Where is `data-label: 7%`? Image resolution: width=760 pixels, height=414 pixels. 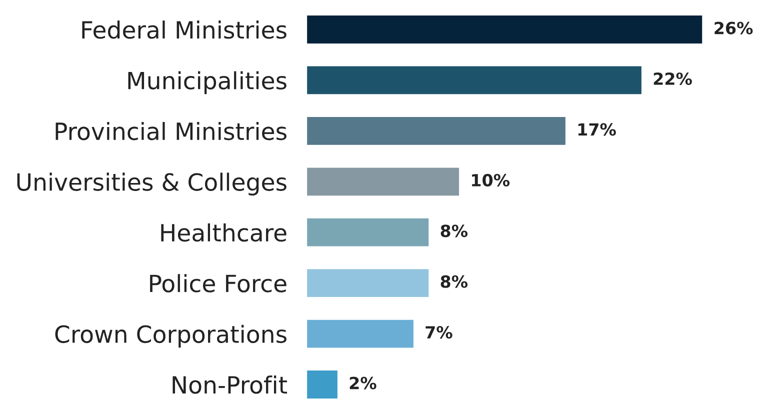 data-label: 7% is located at coordinates (439, 332).